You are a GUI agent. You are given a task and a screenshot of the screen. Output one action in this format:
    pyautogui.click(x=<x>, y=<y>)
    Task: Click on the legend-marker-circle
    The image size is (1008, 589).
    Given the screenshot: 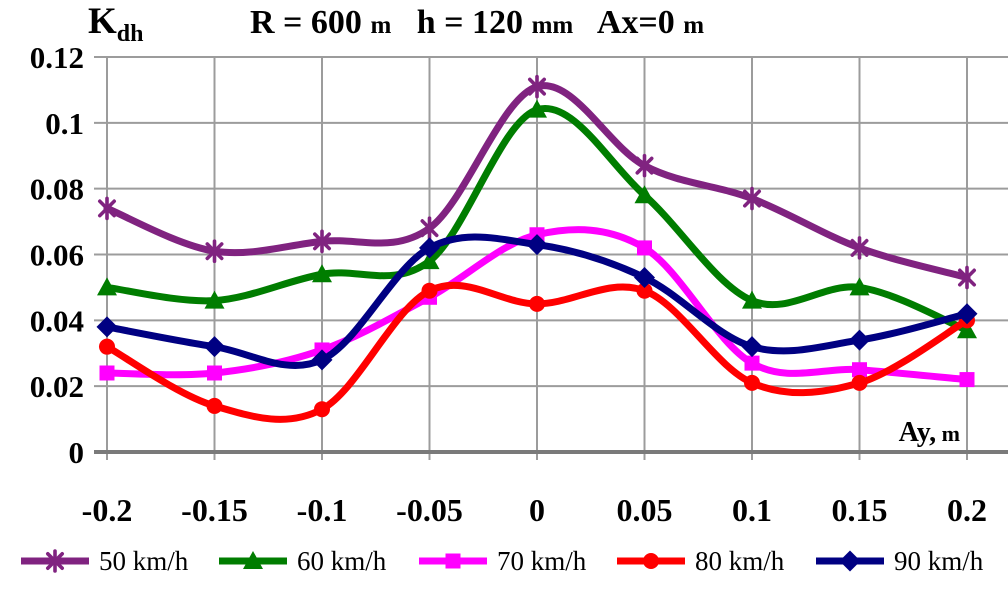 What is the action you would take?
    pyautogui.click(x=651, y=561)
    